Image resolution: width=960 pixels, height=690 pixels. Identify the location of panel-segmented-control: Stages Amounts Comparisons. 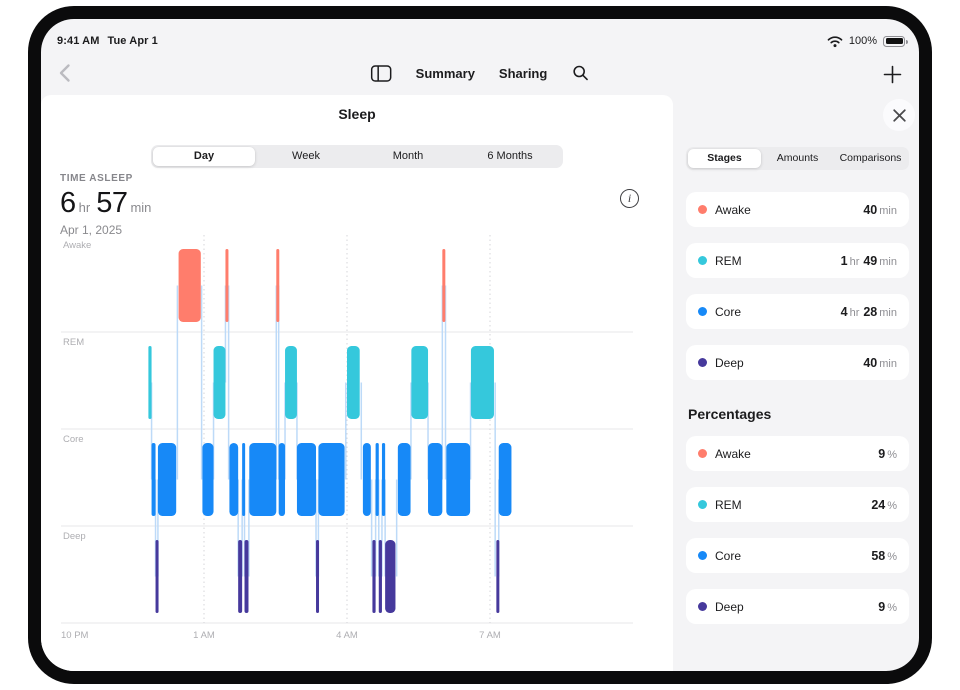
(797, 158).